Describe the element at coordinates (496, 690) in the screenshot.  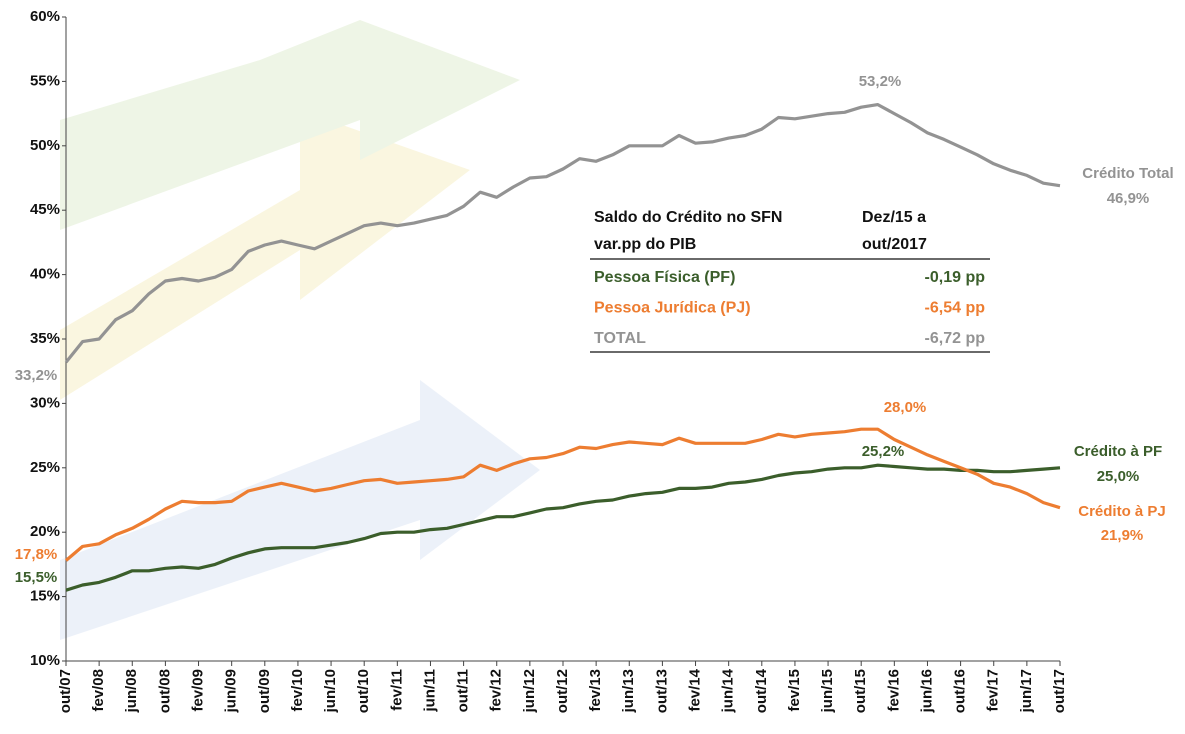
I see `x-tick-label: fev/12` at that location.